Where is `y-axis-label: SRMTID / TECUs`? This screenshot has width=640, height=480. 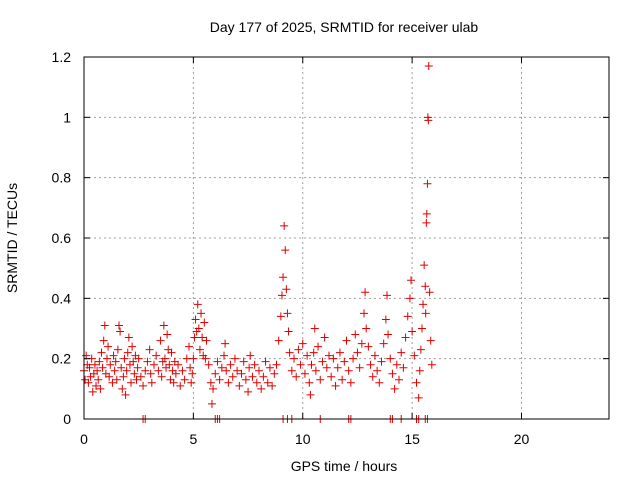
y-axis-label: SRMTID / TECUs is located at coordinates (12, 238).